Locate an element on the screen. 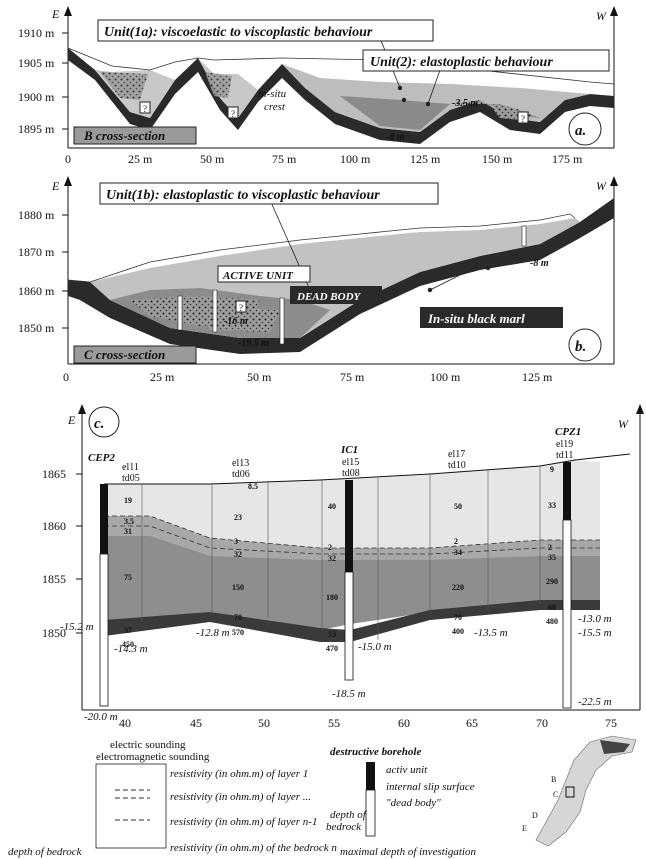 The image size is (646, 859). svg-text: 70 is located at coordinates (238, 617).